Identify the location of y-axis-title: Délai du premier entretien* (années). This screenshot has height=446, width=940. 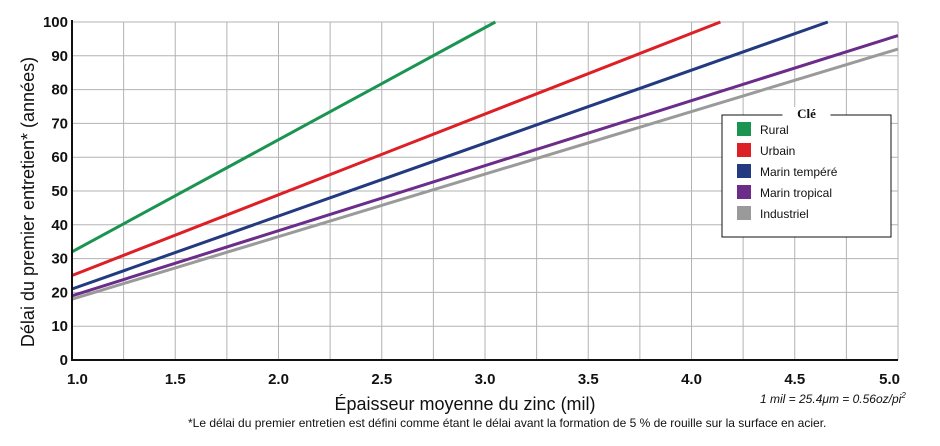
(28, 202).